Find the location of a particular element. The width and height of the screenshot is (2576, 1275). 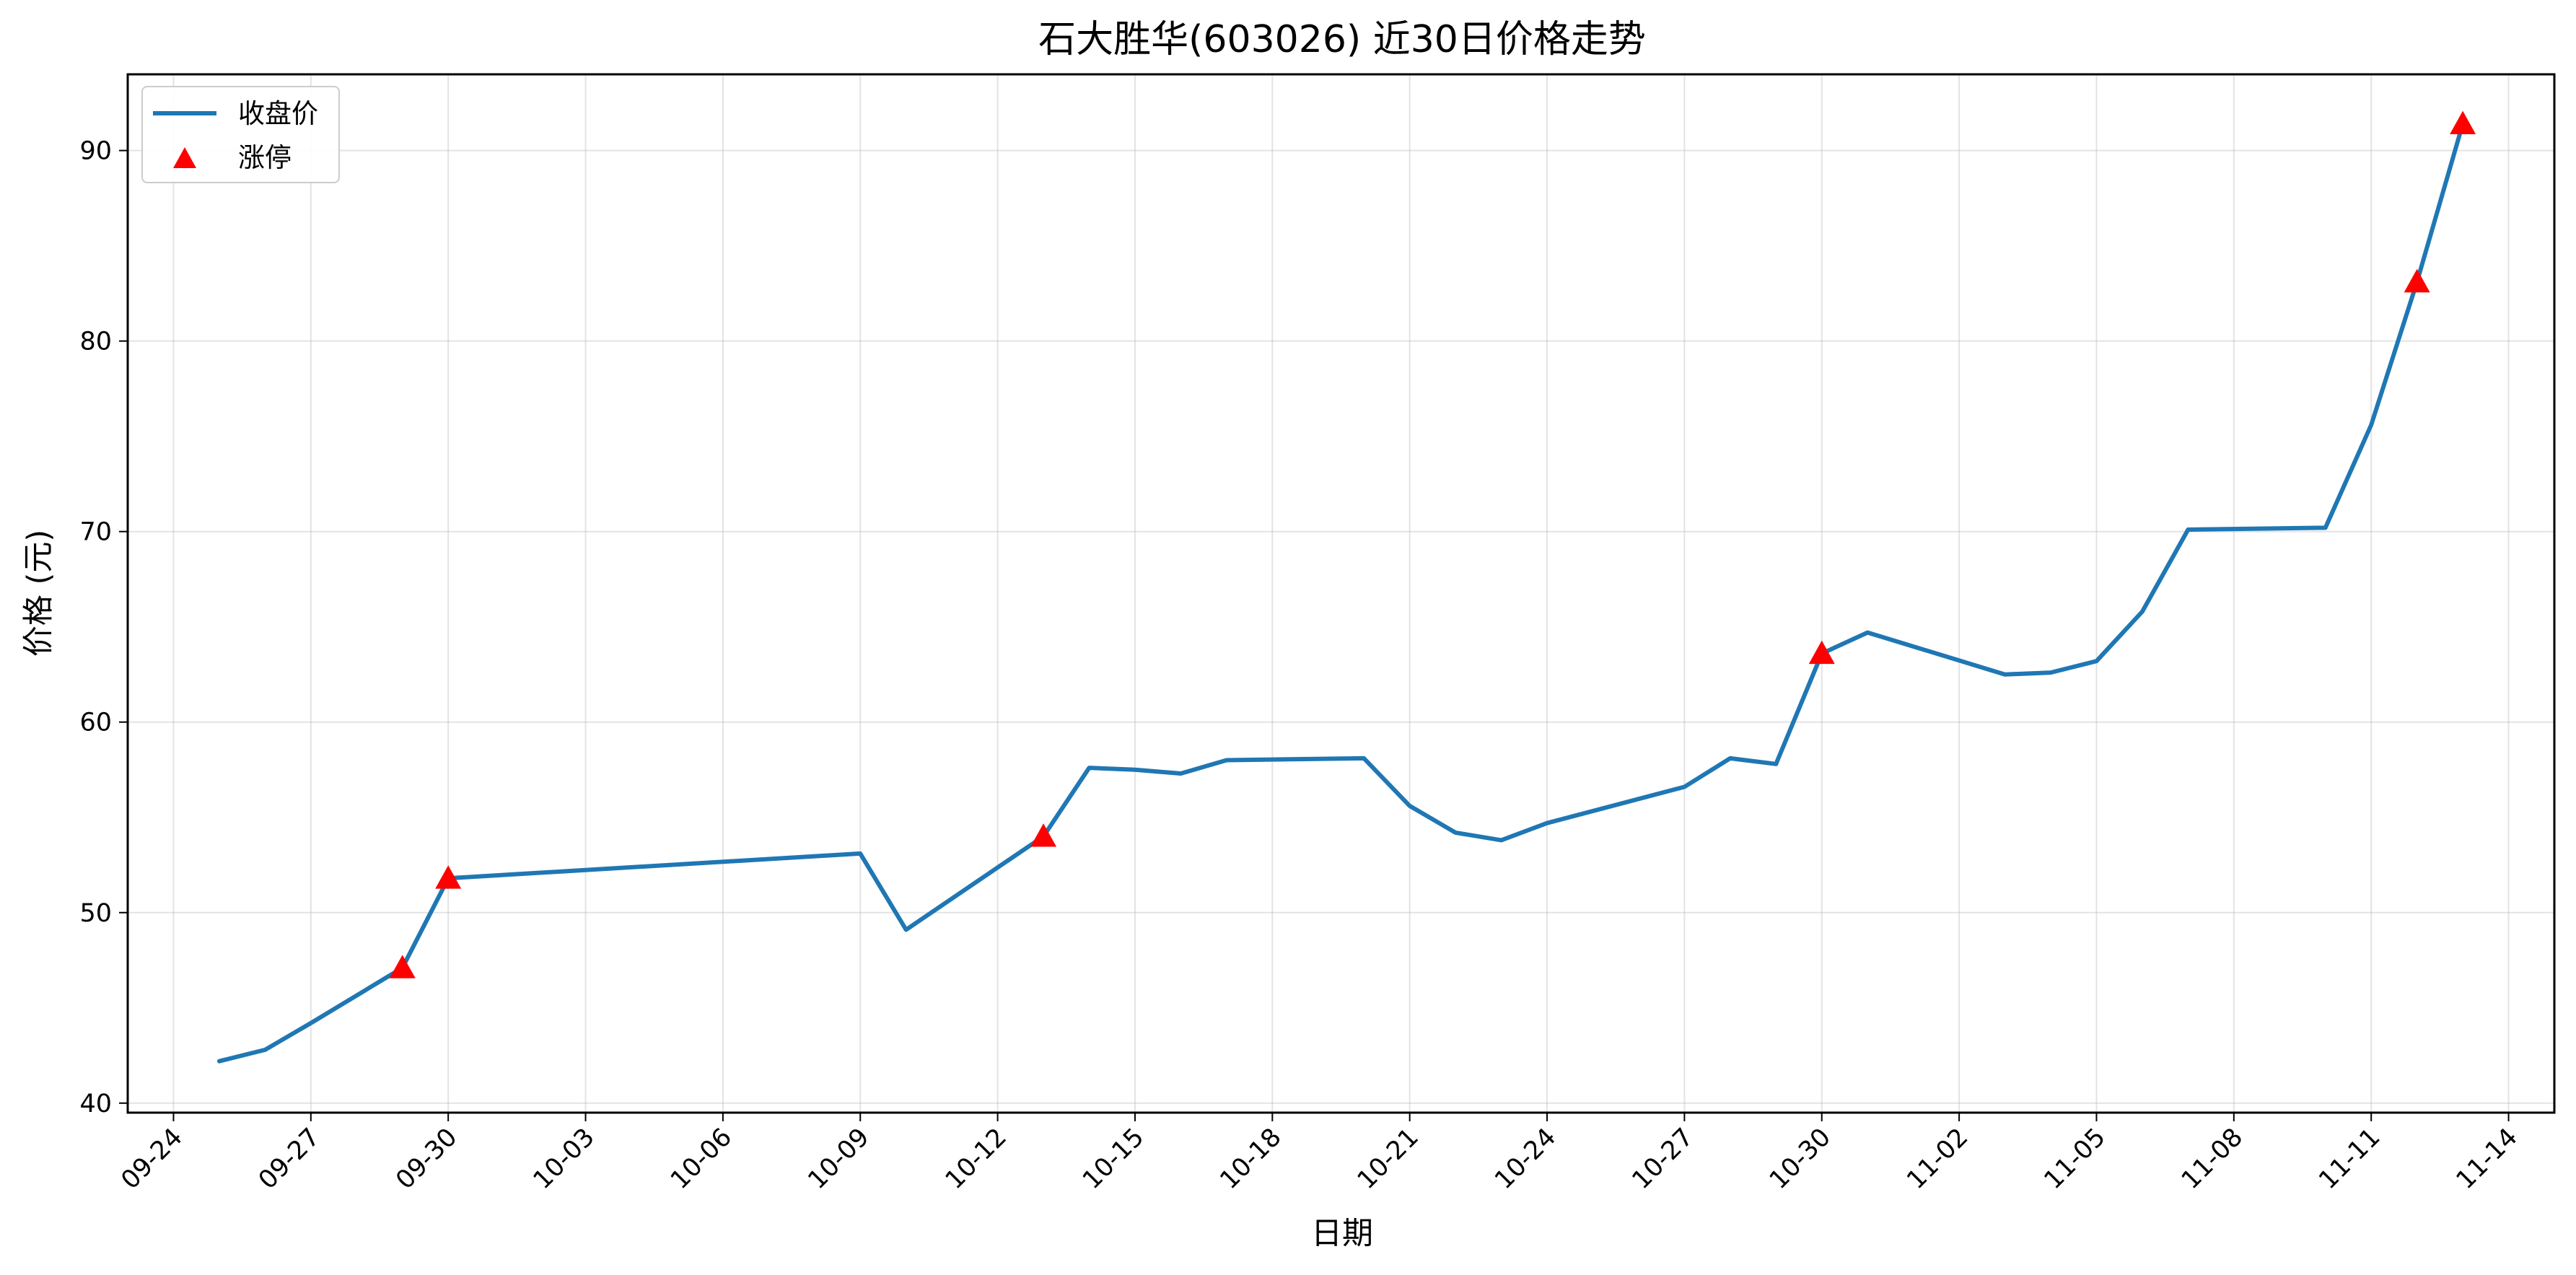

legend-label-limit-up: 涨停 is located at coordinates (265, 157).